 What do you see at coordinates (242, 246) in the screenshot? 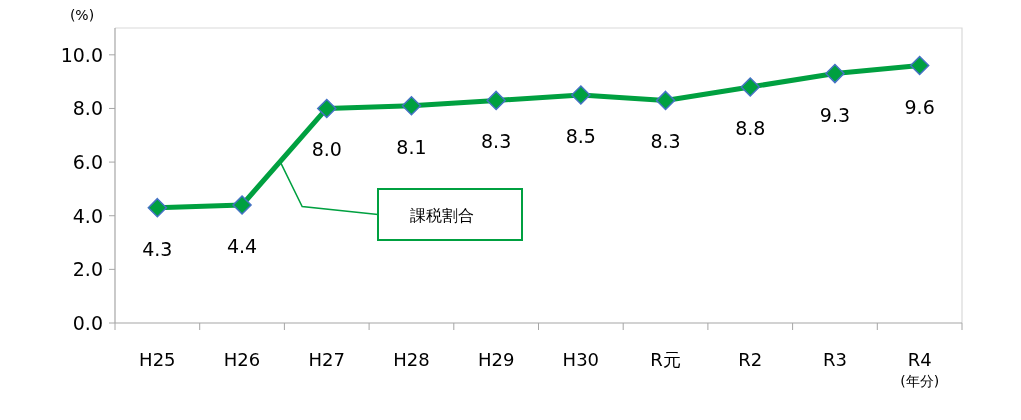
I see `data-label: 4.4` at bounding box center [242, 246].